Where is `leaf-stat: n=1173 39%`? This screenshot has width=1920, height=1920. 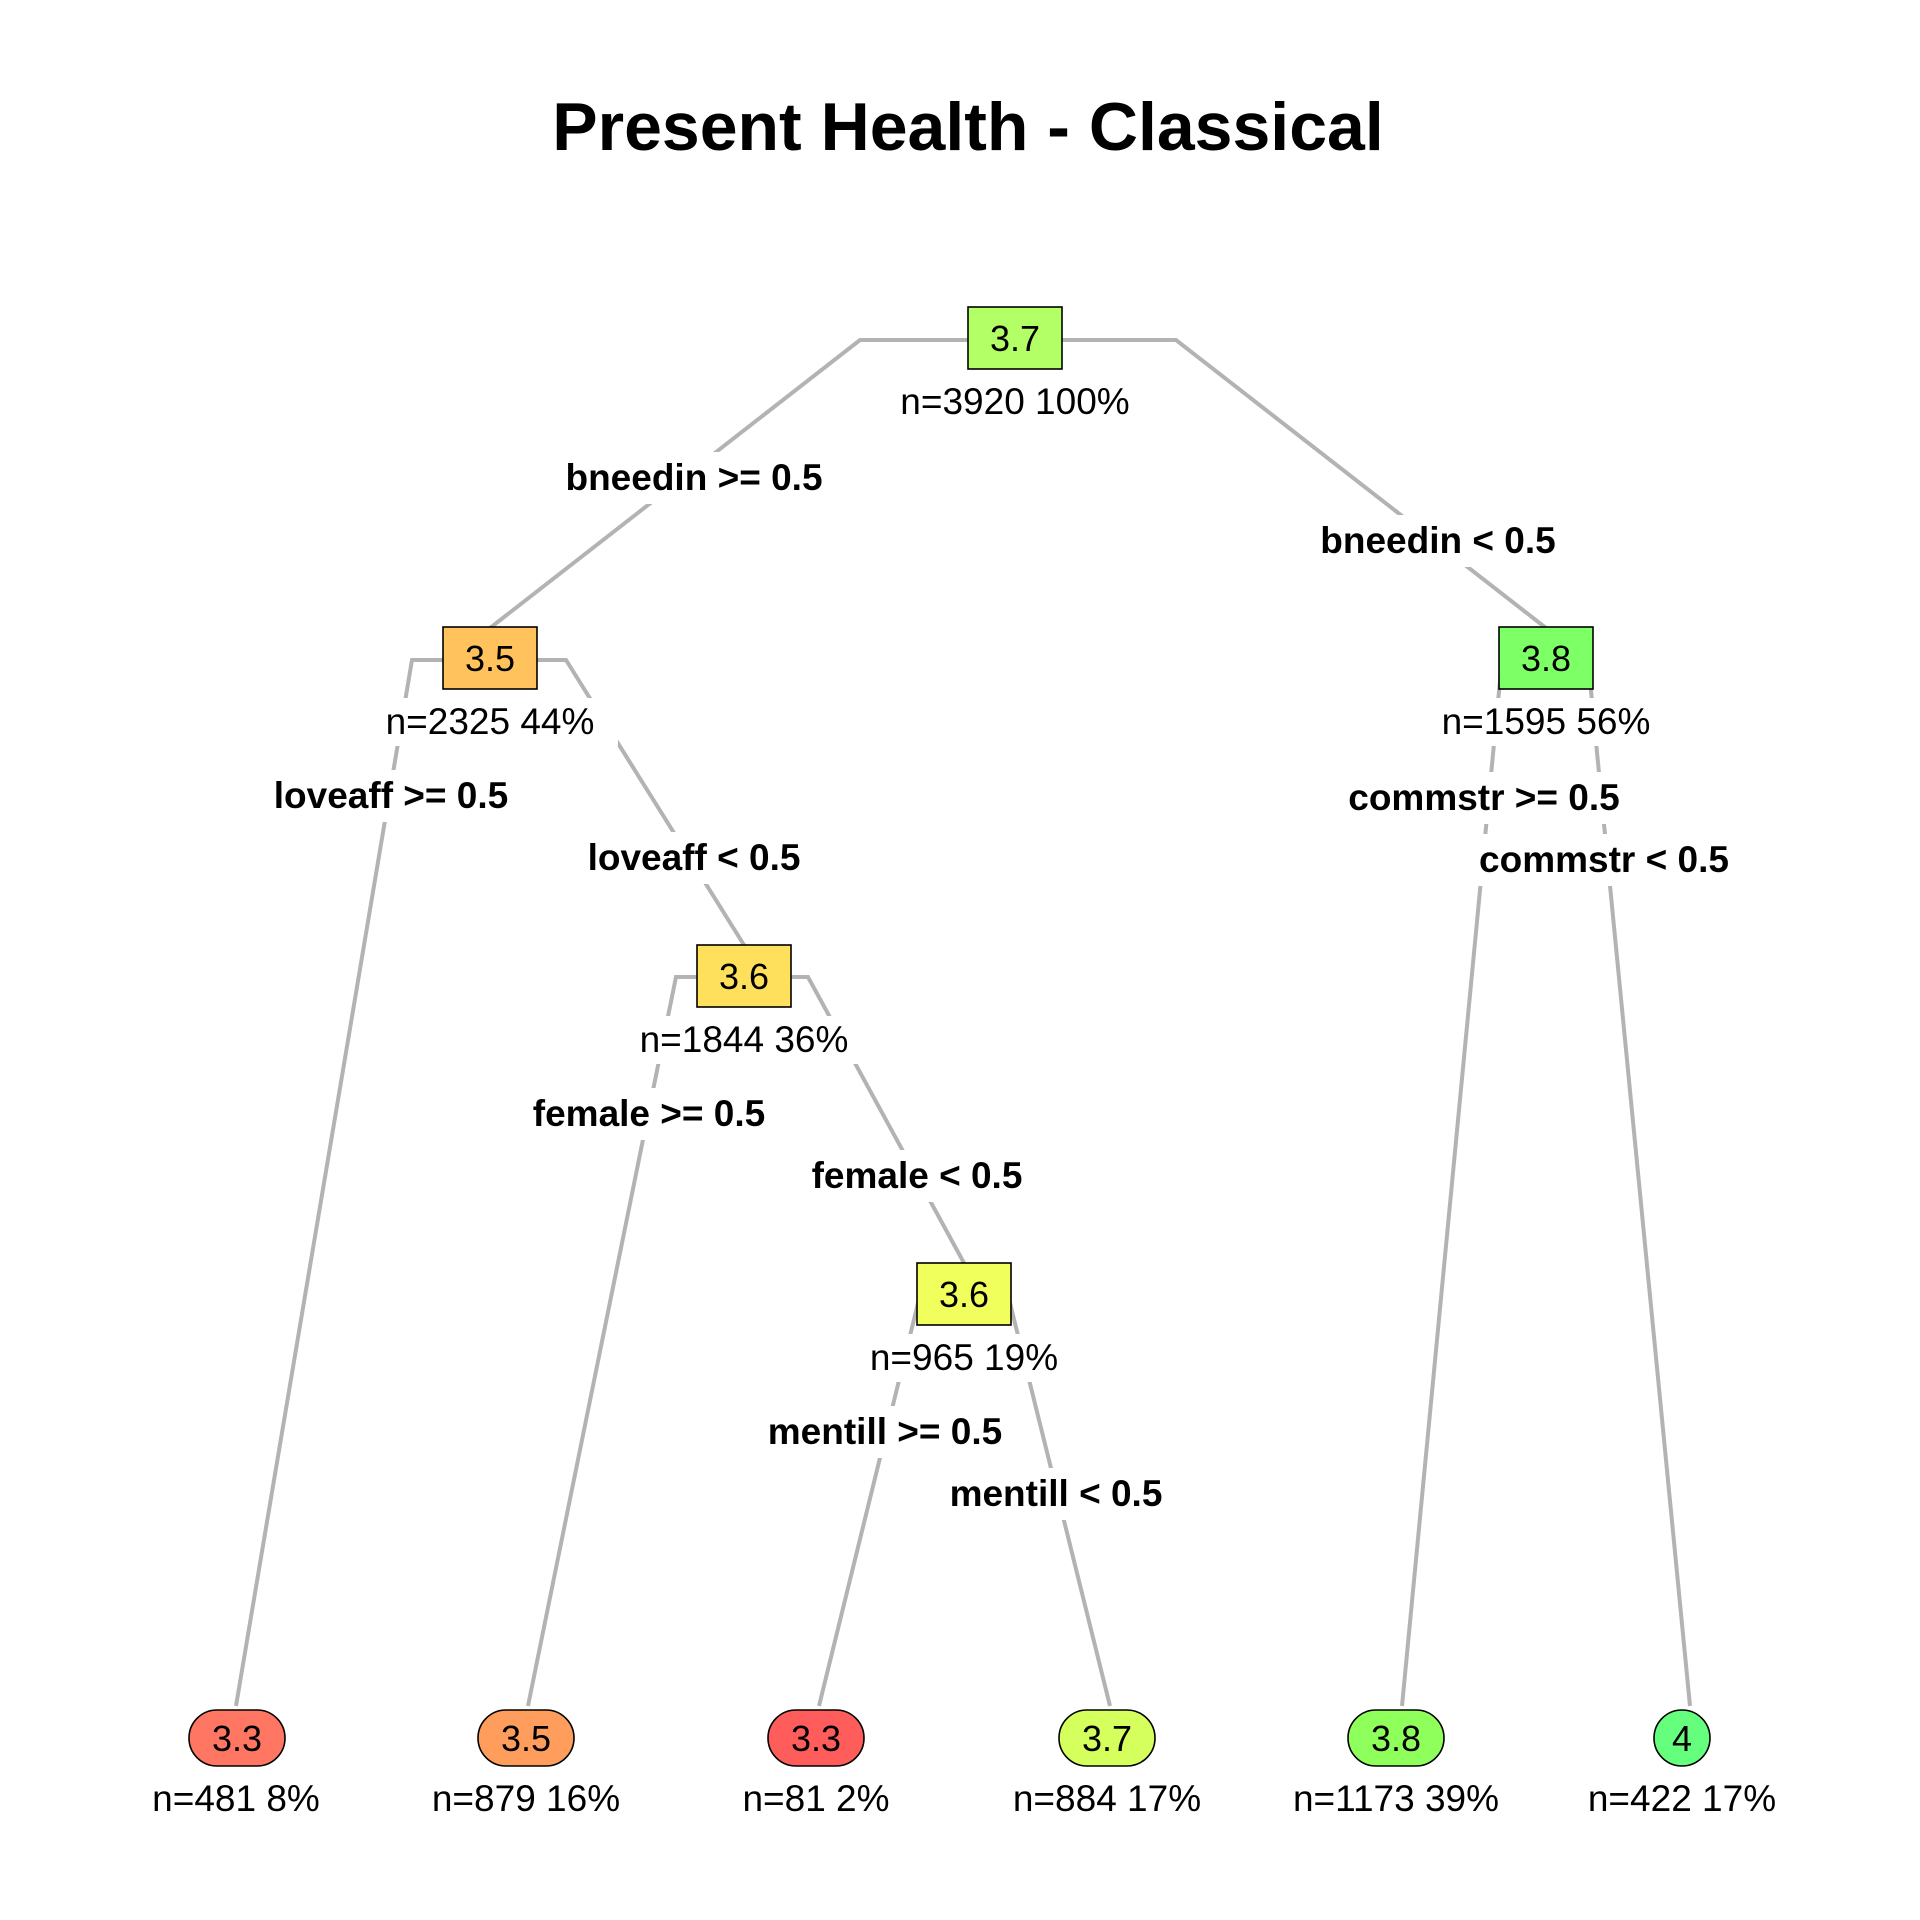
leaf-stat: n=1173 39% is located at coordinates (1396, 1798).